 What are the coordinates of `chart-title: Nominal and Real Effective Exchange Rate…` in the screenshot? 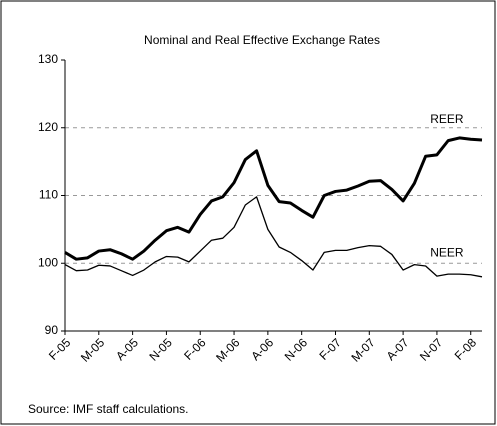 It's located at (262, 40).